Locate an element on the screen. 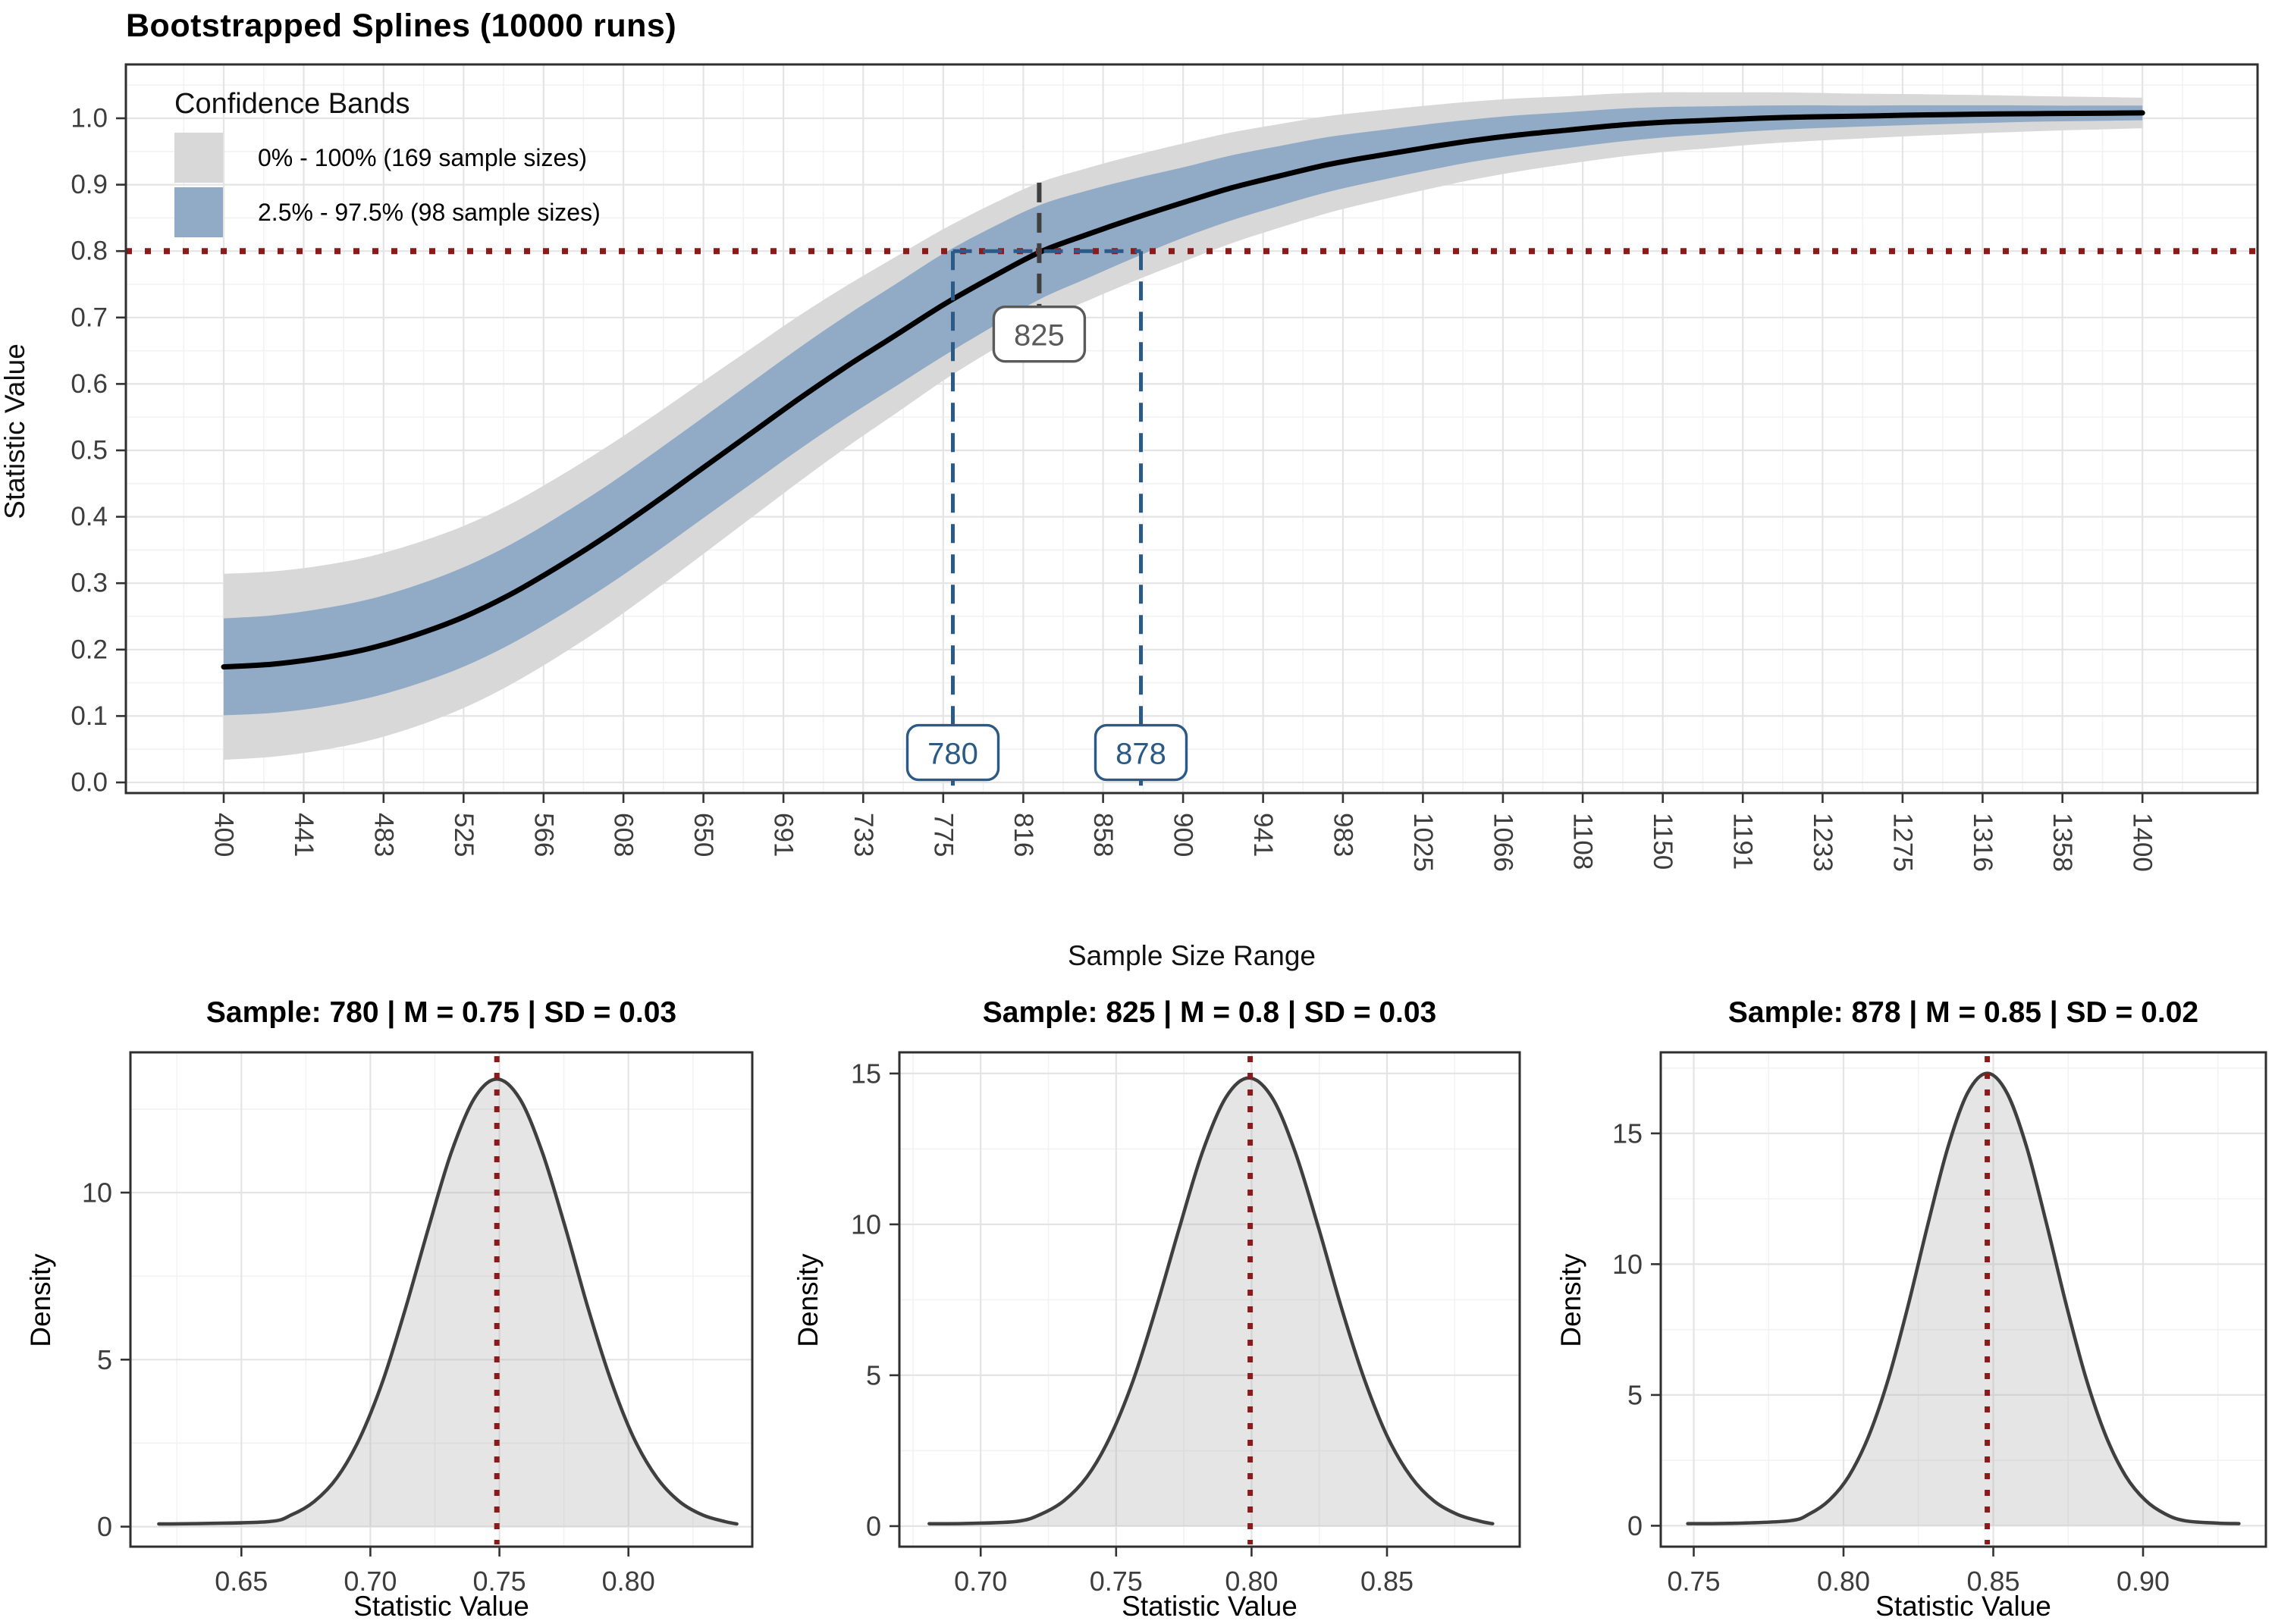 This screenshot has width=2275, height=1624. x-tick-label: 1025 is located at coordinates (1423, 842).